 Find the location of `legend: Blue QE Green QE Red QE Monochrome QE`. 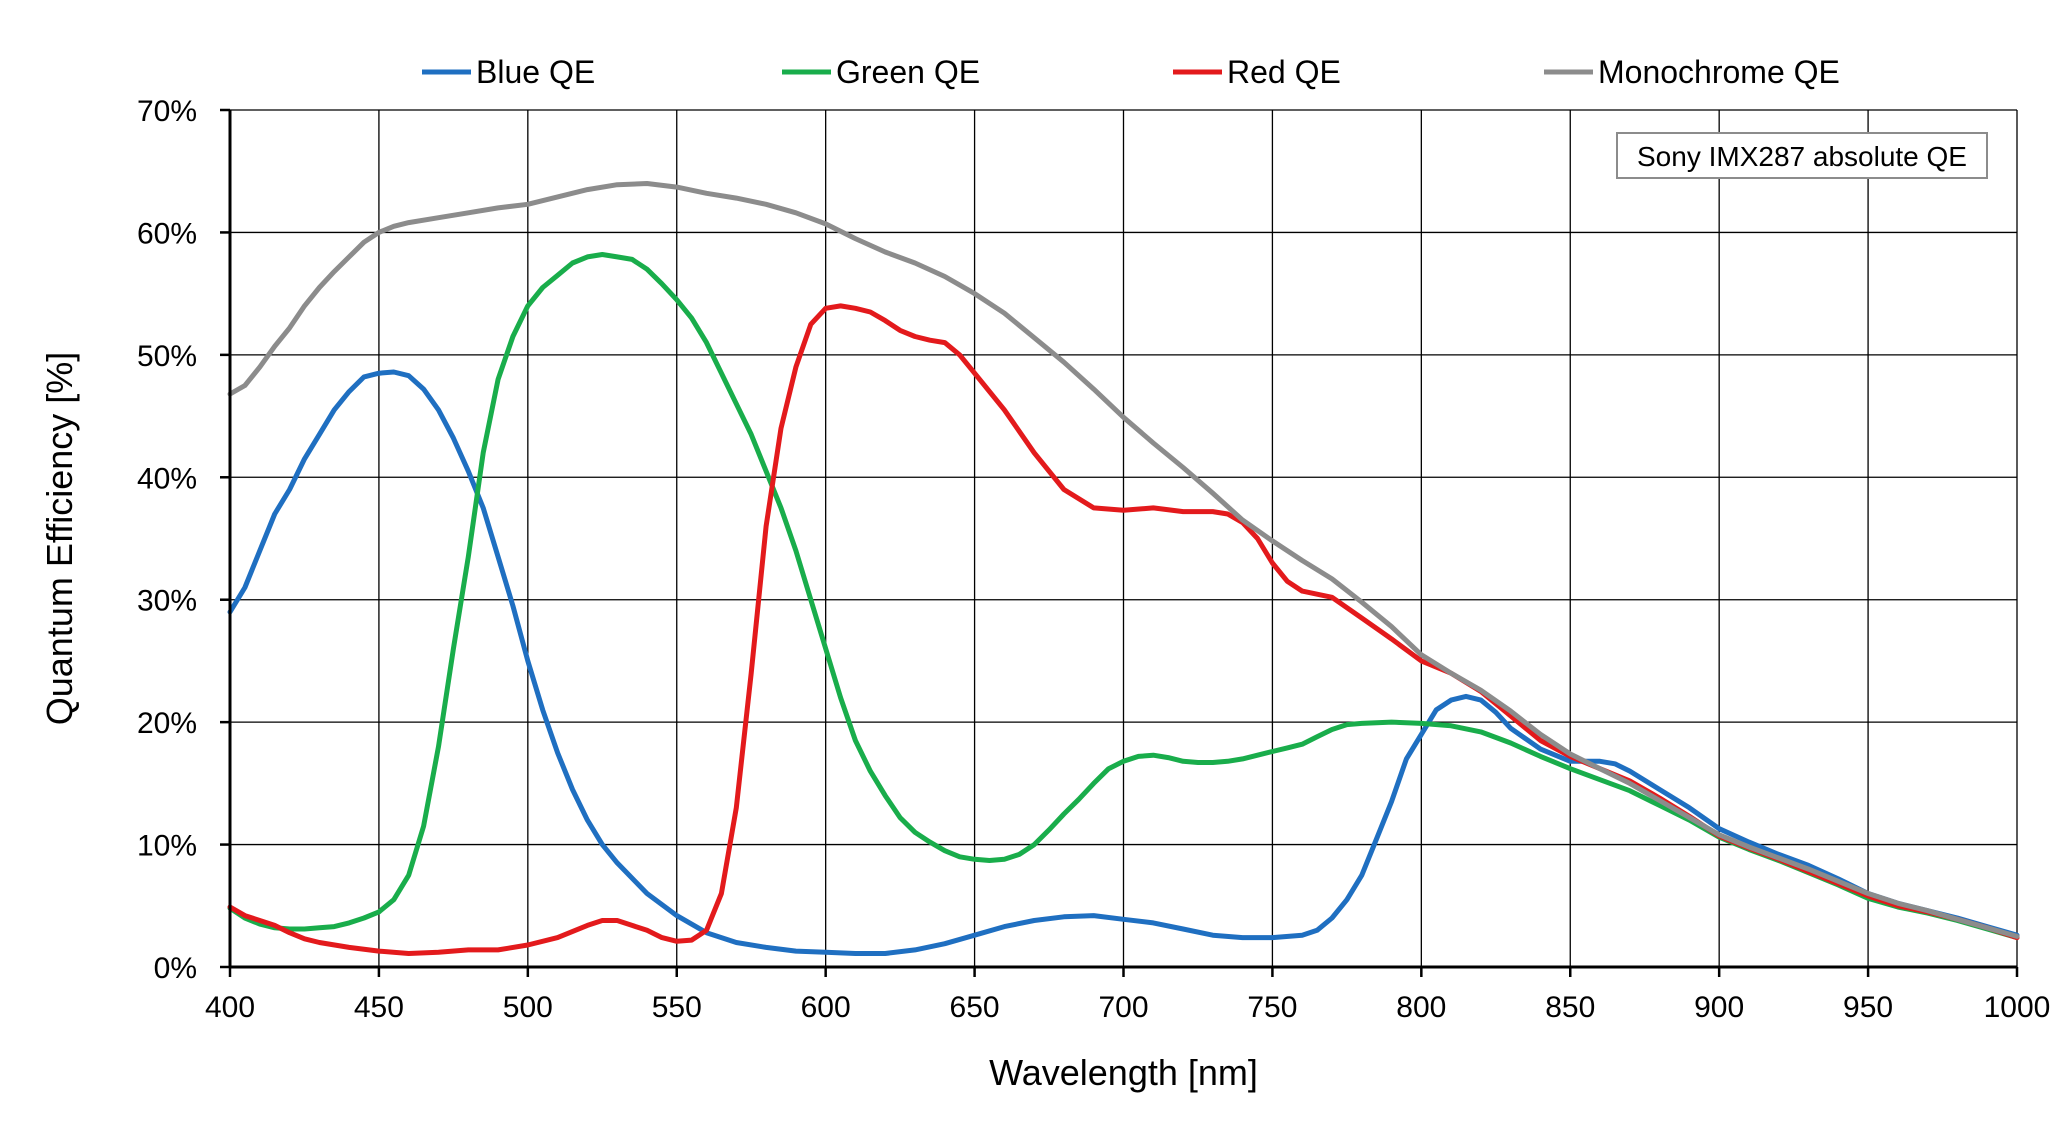

legend: Blue QE Green QE Red QE Monochrome QE is located at coordinates (1131, 72).